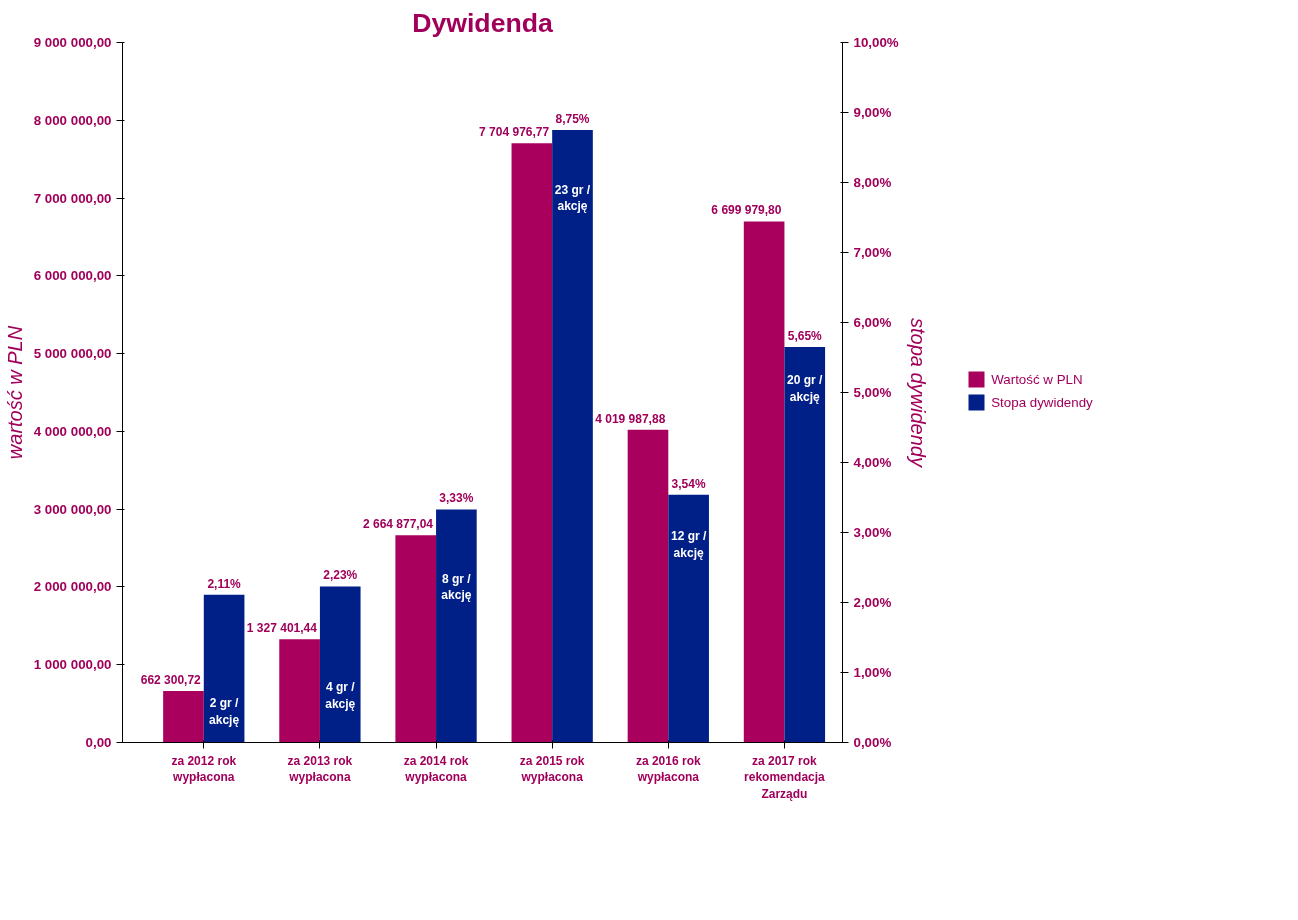 This screenshot has height=920, width=1298. What do you see at coordinates (872, 252) in the screenshot?
I see `y2-tick-label: 7,00%` at bounding box center [872, 252].